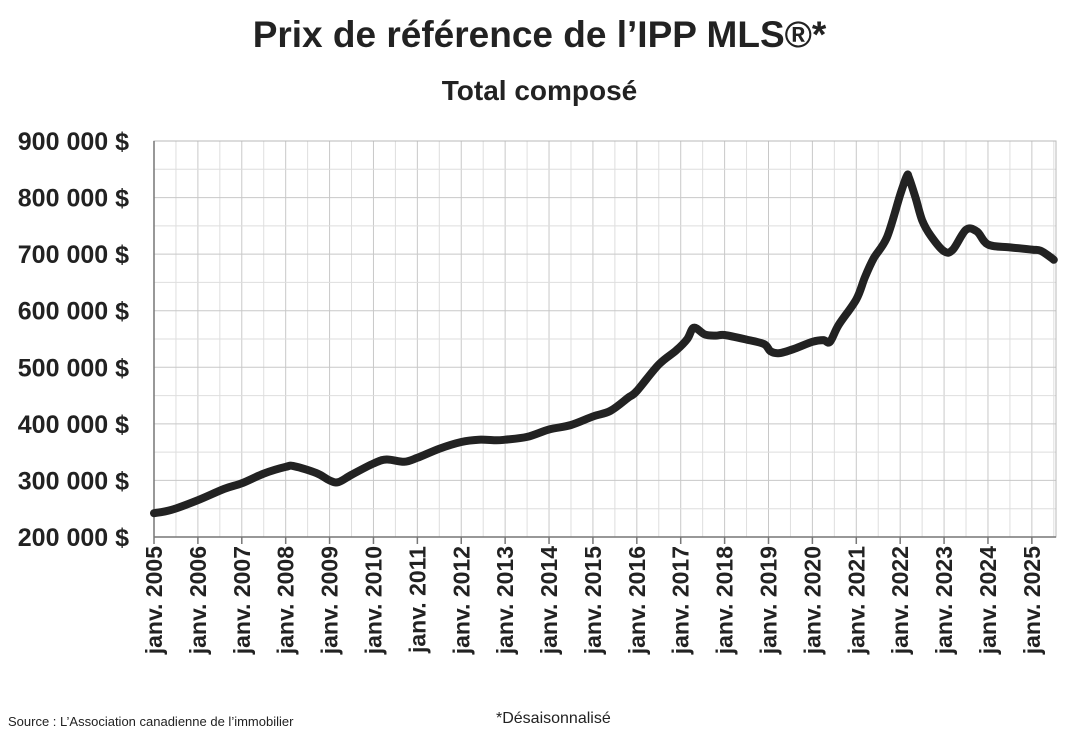  I want to click on footnote: *Désaisonnalisé, so click(553, 718).